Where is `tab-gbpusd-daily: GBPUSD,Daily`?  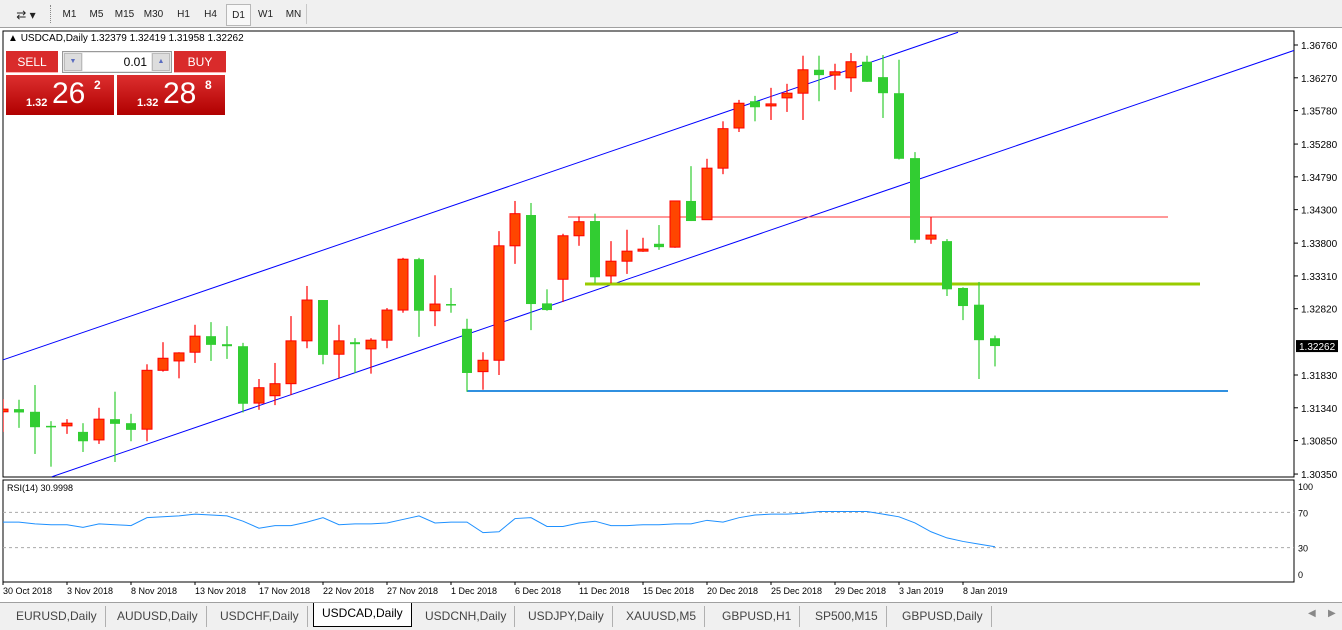
tab-gbpusd-daily: GBPUSD,Daily is located at coordinates (943, 616).